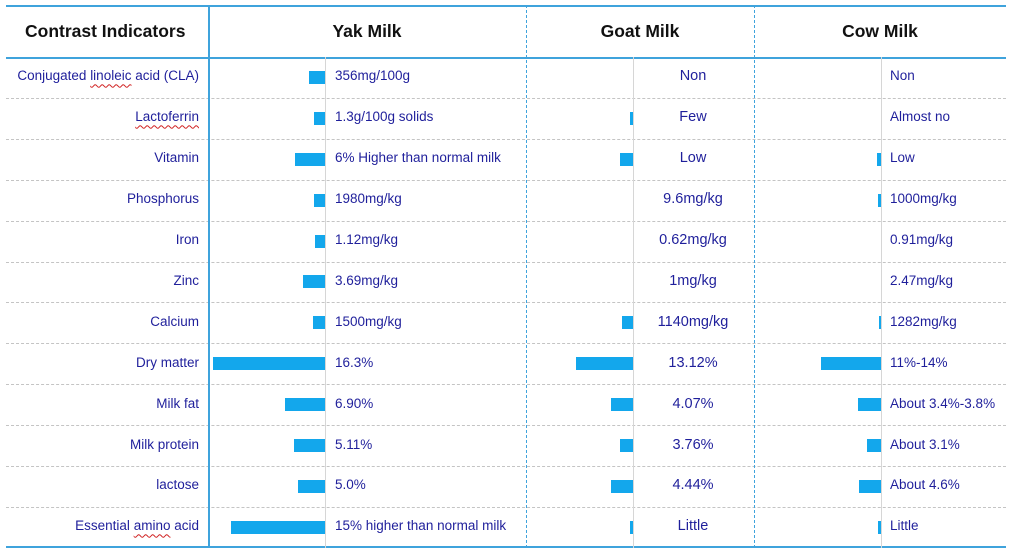 Image resolution: width=1013 pixels, height=552 pixels. Describe the element at coordinates (354, 403) in the screenshot. I see `yak-value: 6.90%` at that location.